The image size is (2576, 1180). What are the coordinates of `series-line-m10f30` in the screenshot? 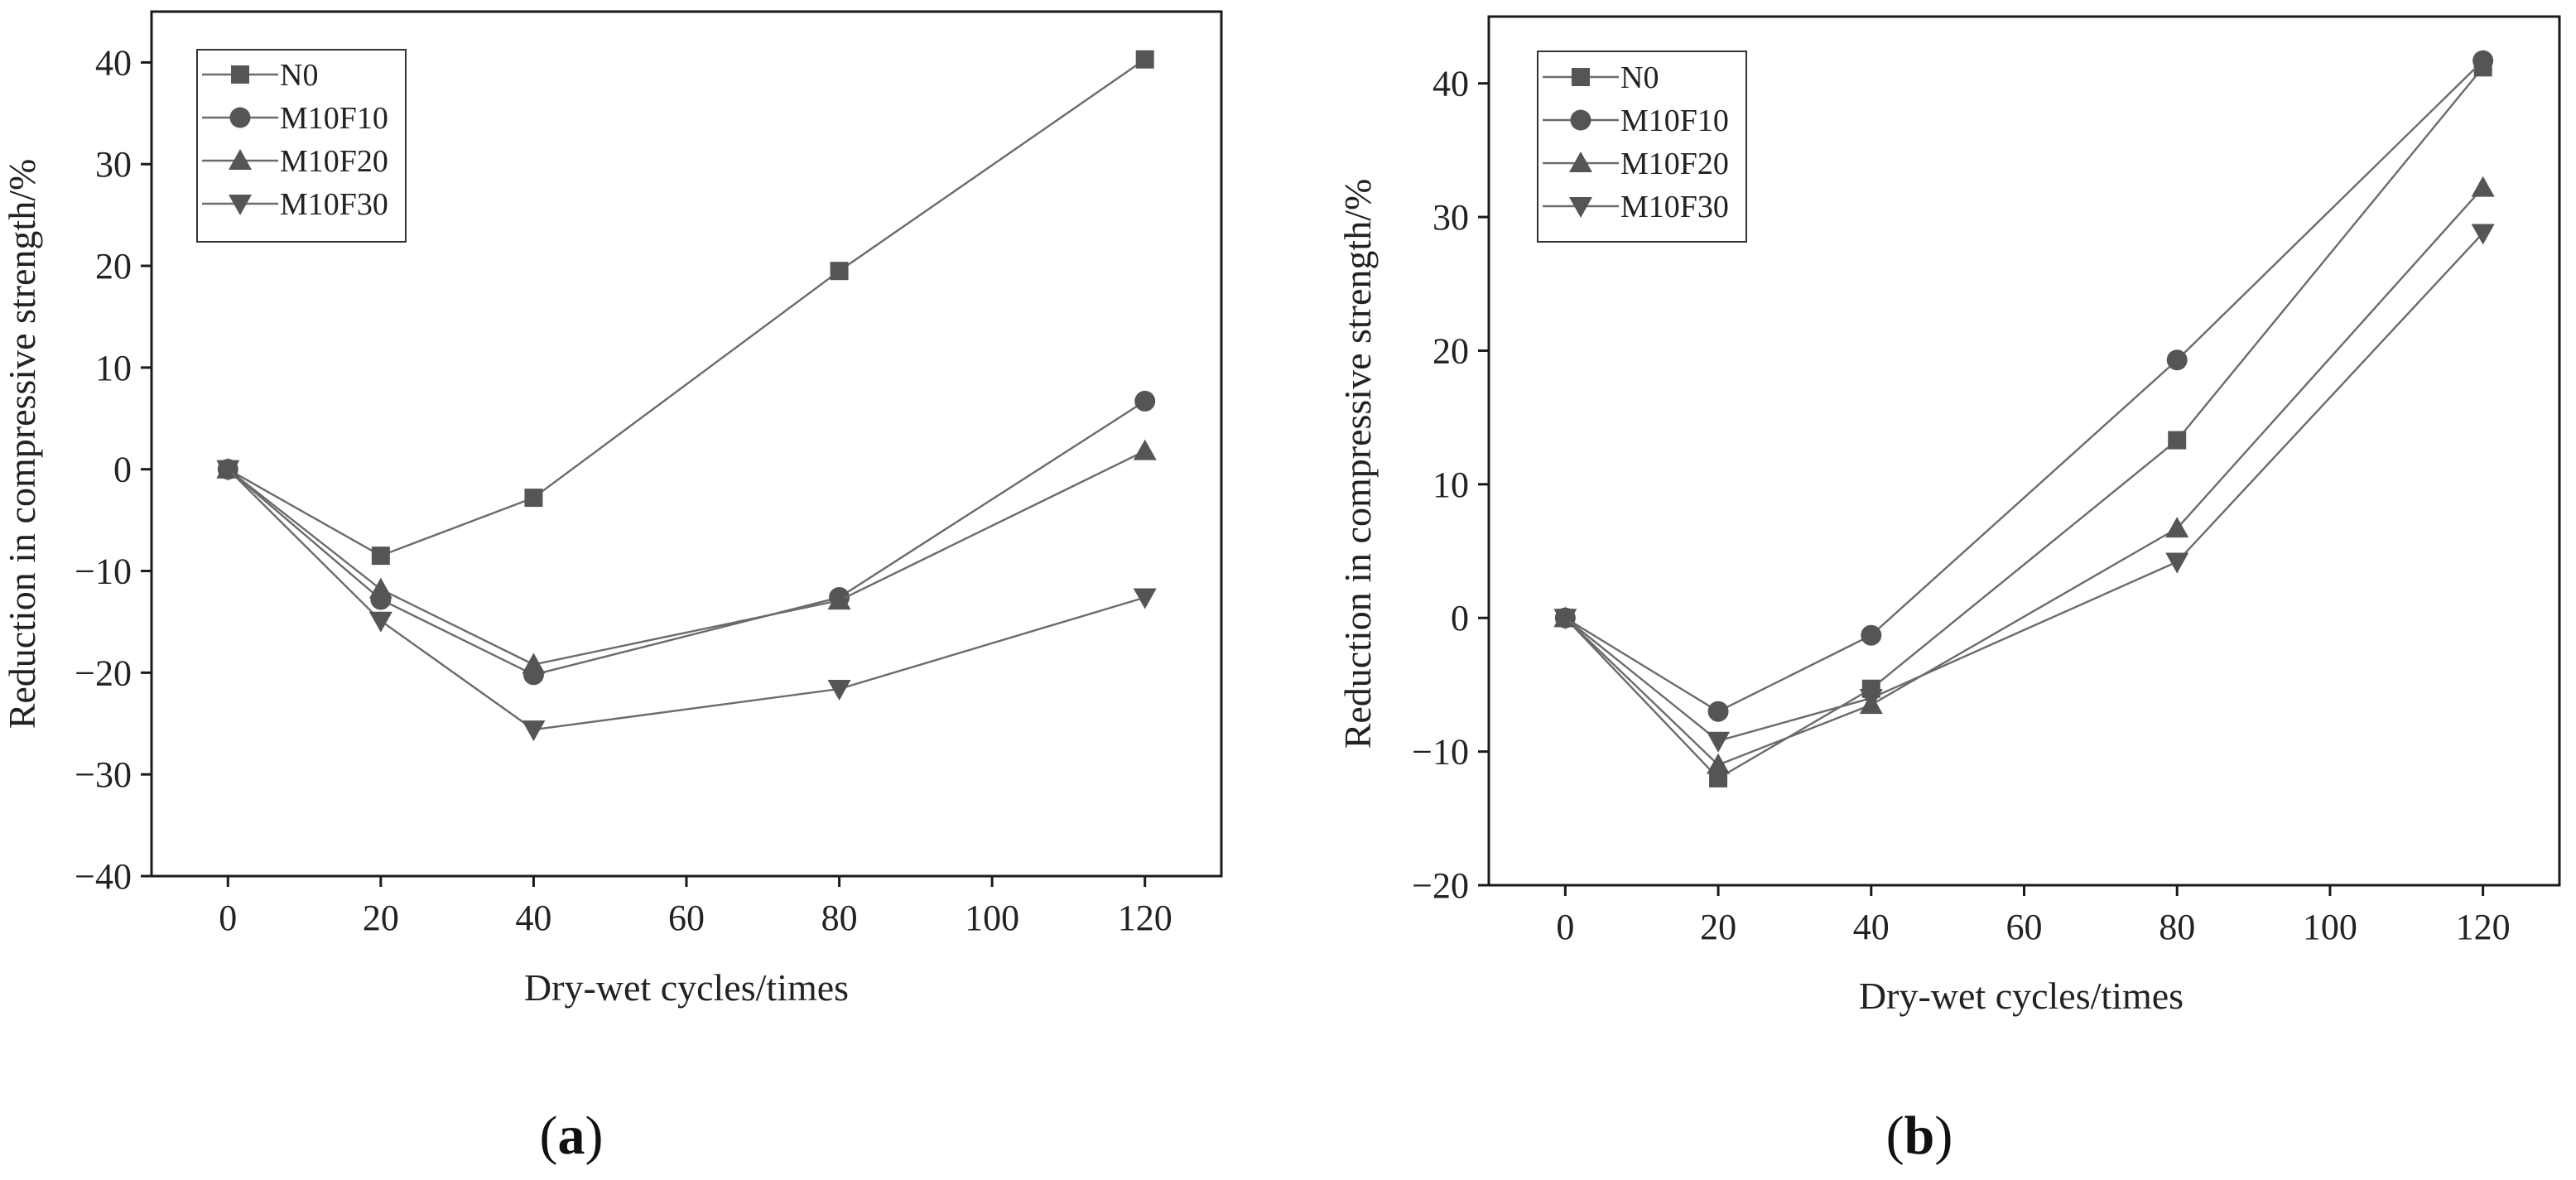 It's located at (686, 599).